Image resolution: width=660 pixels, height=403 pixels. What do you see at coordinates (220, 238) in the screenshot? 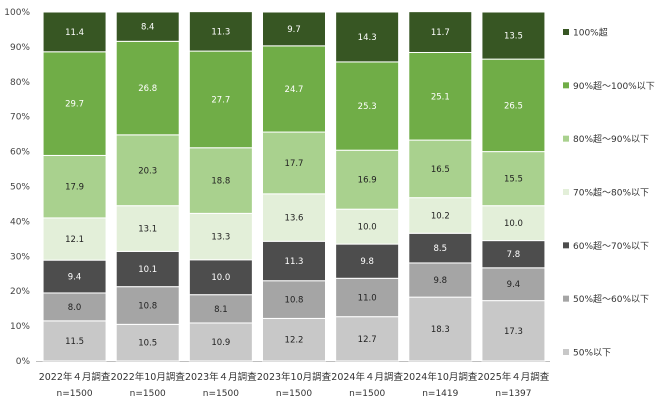
I see `data-label: 13.3` at bounding box center [220, 238].